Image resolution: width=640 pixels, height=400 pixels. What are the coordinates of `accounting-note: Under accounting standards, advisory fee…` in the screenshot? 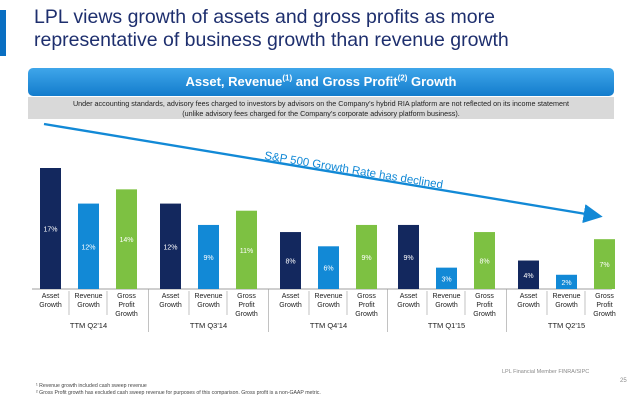 It's located at (321, 108).